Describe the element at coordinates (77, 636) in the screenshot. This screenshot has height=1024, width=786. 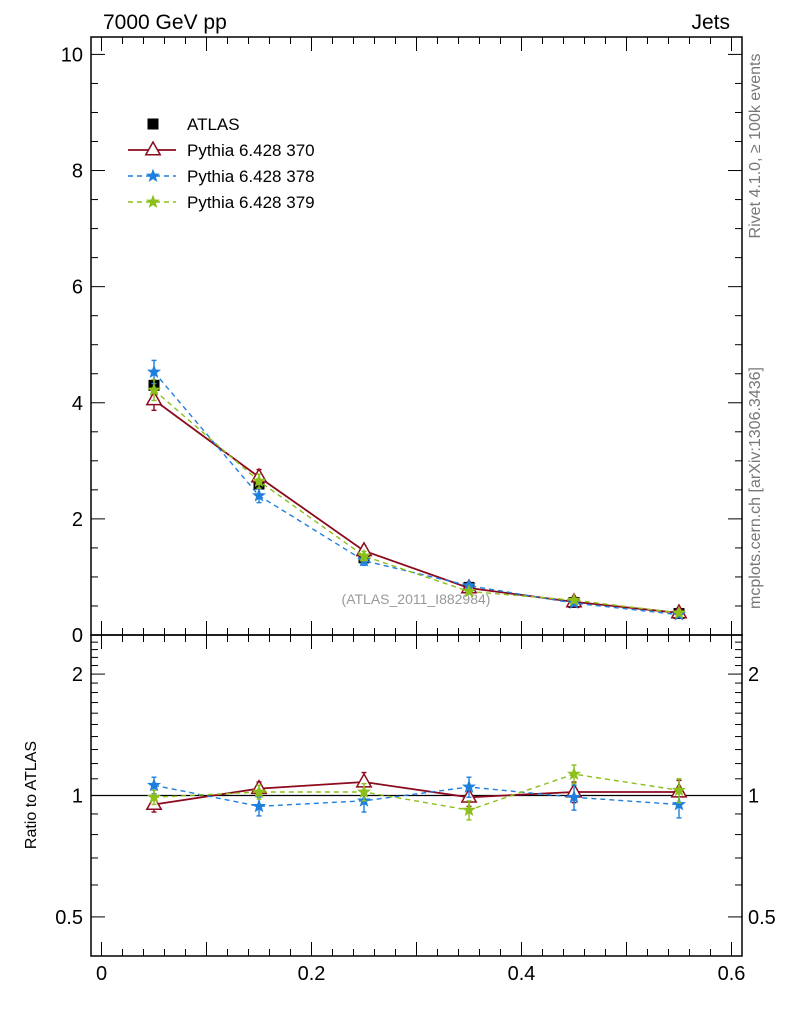
I see `y-tick-label: 0` at that location.